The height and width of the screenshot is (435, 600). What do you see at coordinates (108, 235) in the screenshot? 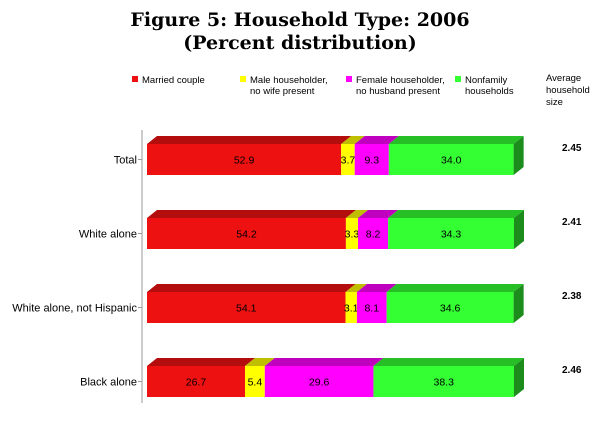
I see `category-label: White alone` at bounding box center [108, 235].